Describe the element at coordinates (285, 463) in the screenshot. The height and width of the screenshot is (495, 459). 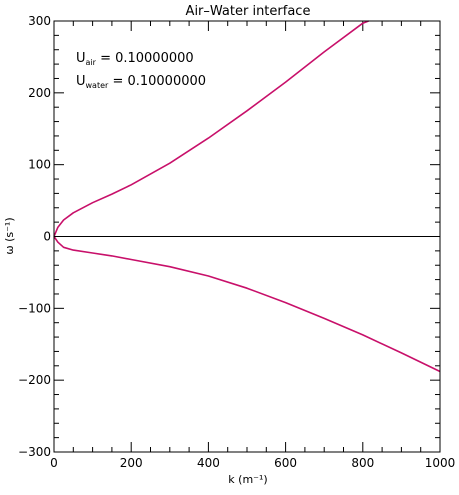
I see `x-tick-label: 600` at that location.